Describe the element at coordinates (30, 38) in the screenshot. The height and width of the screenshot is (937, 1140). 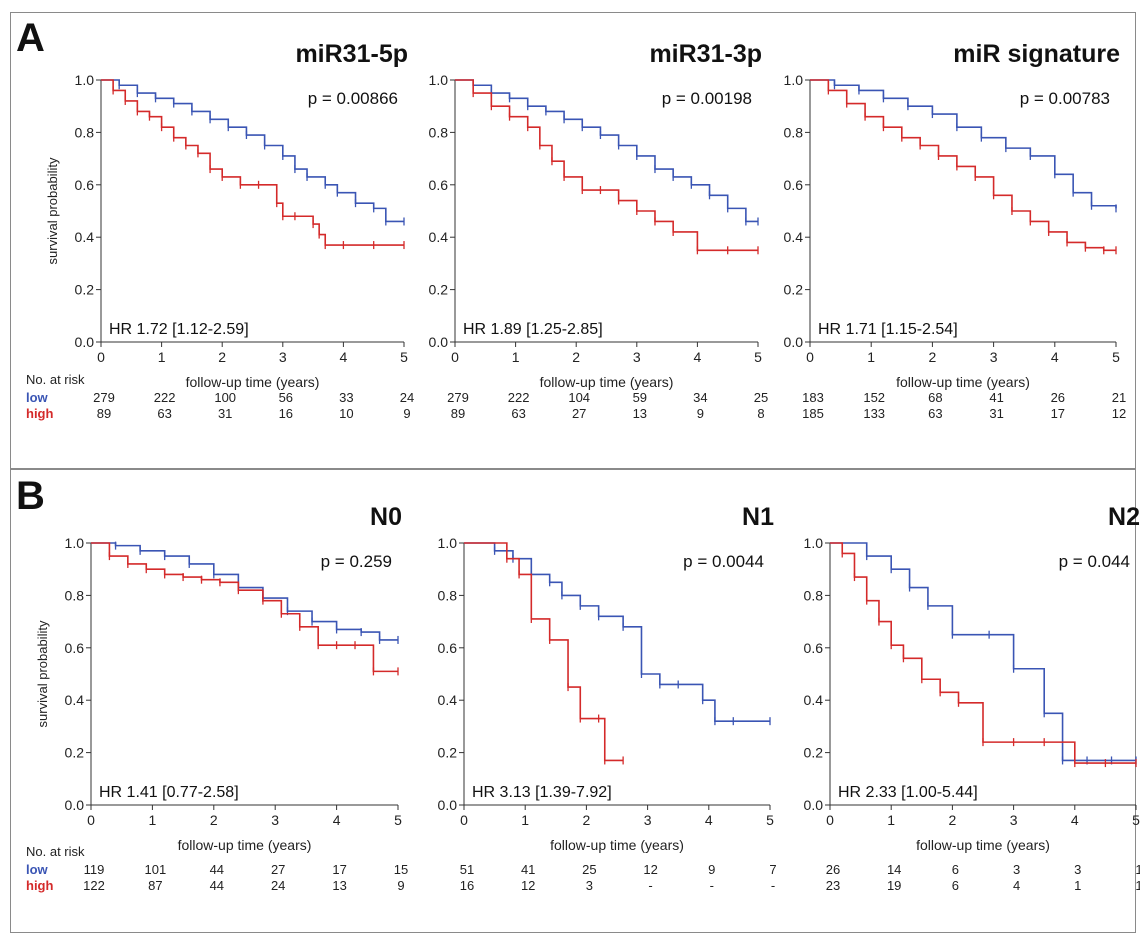
I see `panel-a-letter: A` at that location.